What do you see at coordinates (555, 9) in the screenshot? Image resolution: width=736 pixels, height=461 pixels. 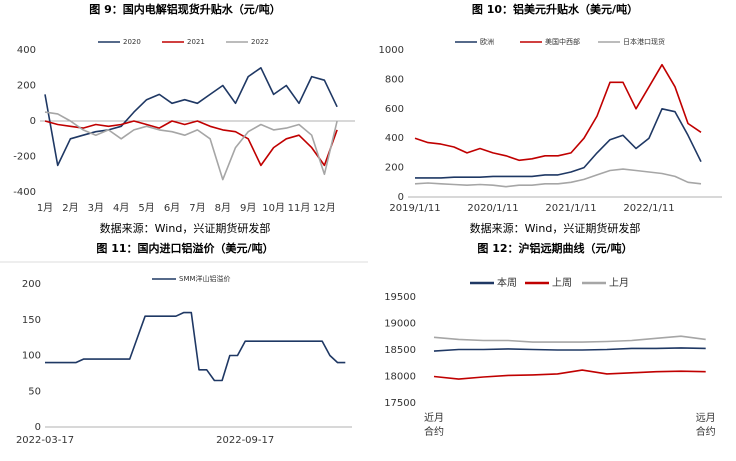 I see `chart-title: 图 10：铝美元升贴水（美元/吨）` at bounding box center [555, 9].